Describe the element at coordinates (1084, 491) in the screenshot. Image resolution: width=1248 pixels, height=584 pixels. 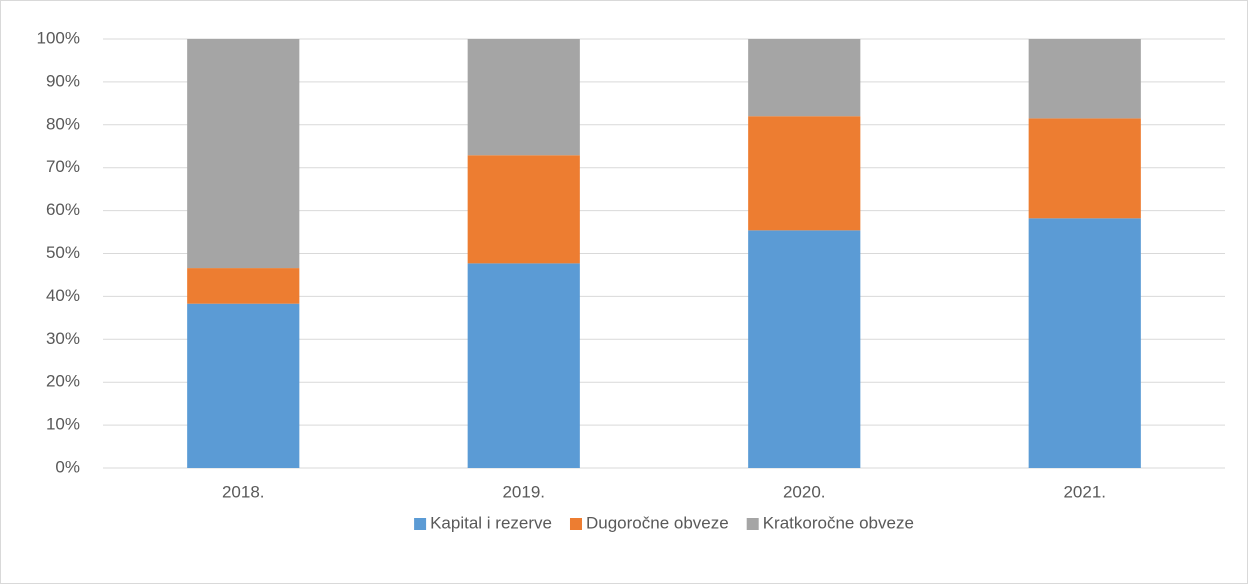
I see `x-tick-label: 2021.` at that location.